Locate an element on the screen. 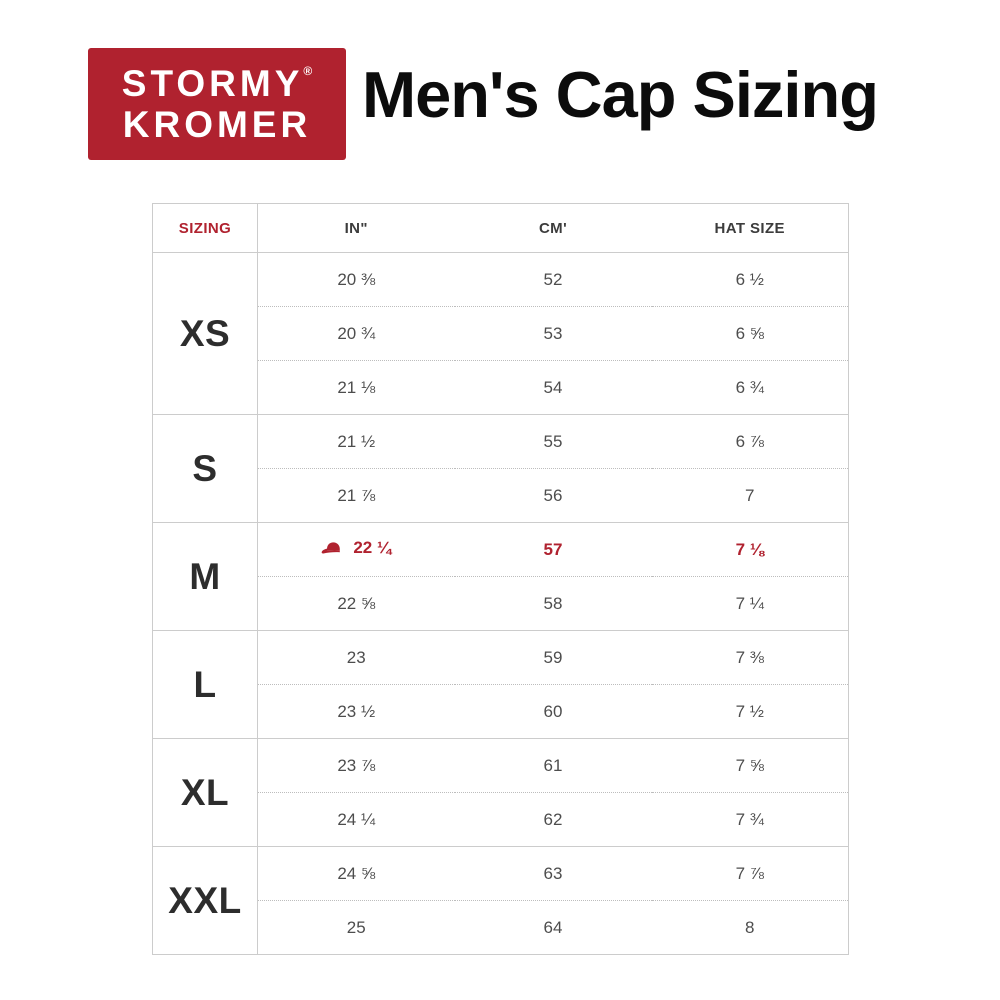 This screenshot has width=1000, height=1000. hat-cell: 6 ⅝ is located at coordinates (750, 333).